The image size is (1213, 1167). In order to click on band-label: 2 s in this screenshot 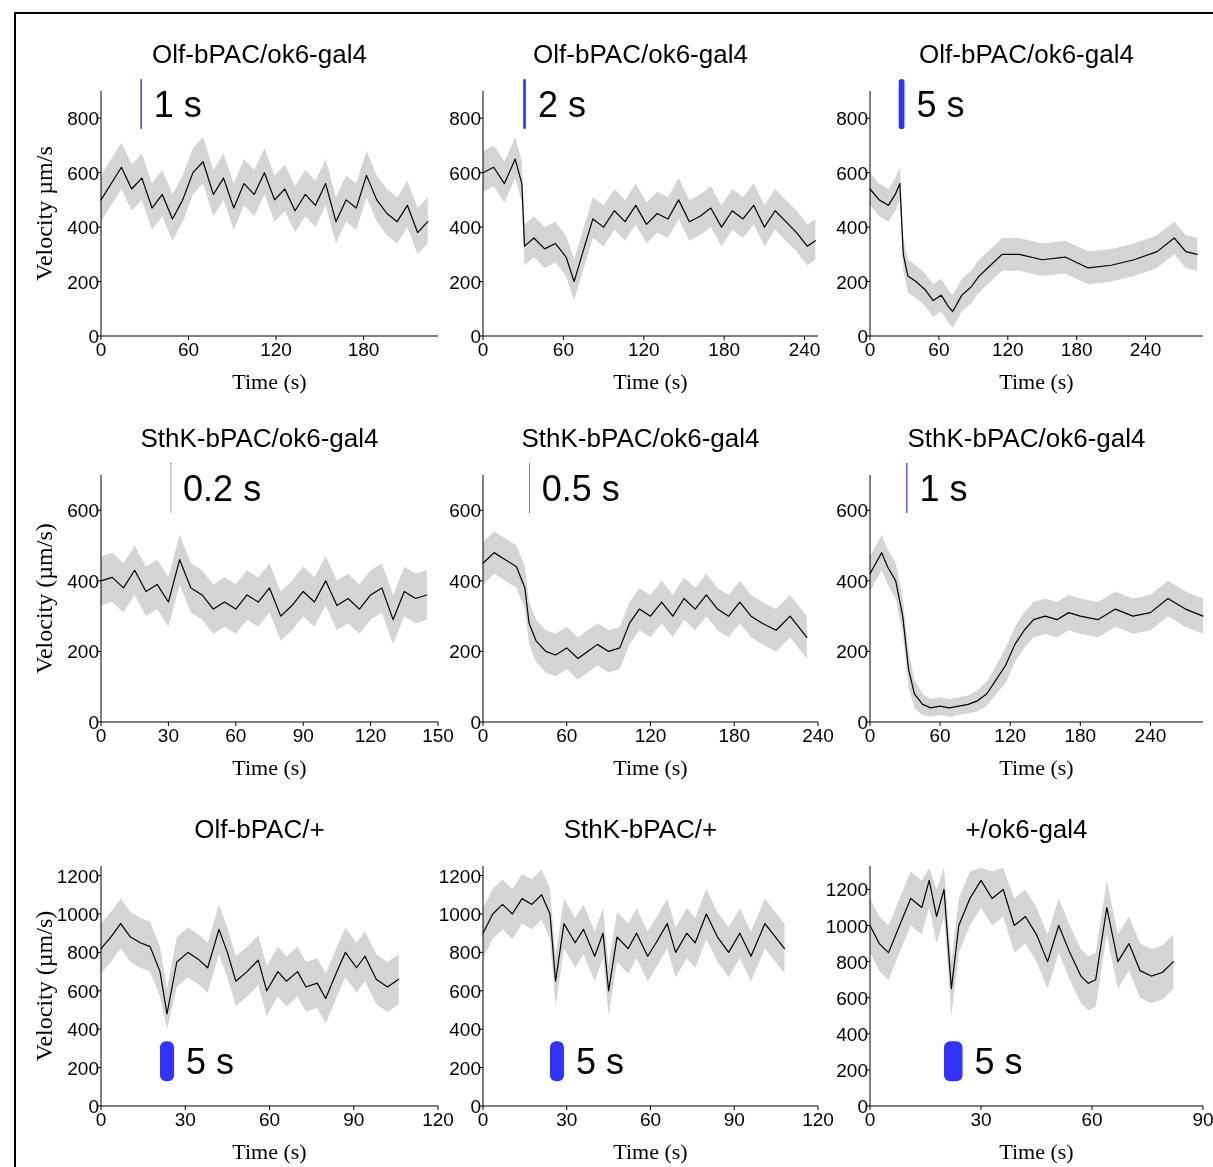, I will do `click(561, 104)`.